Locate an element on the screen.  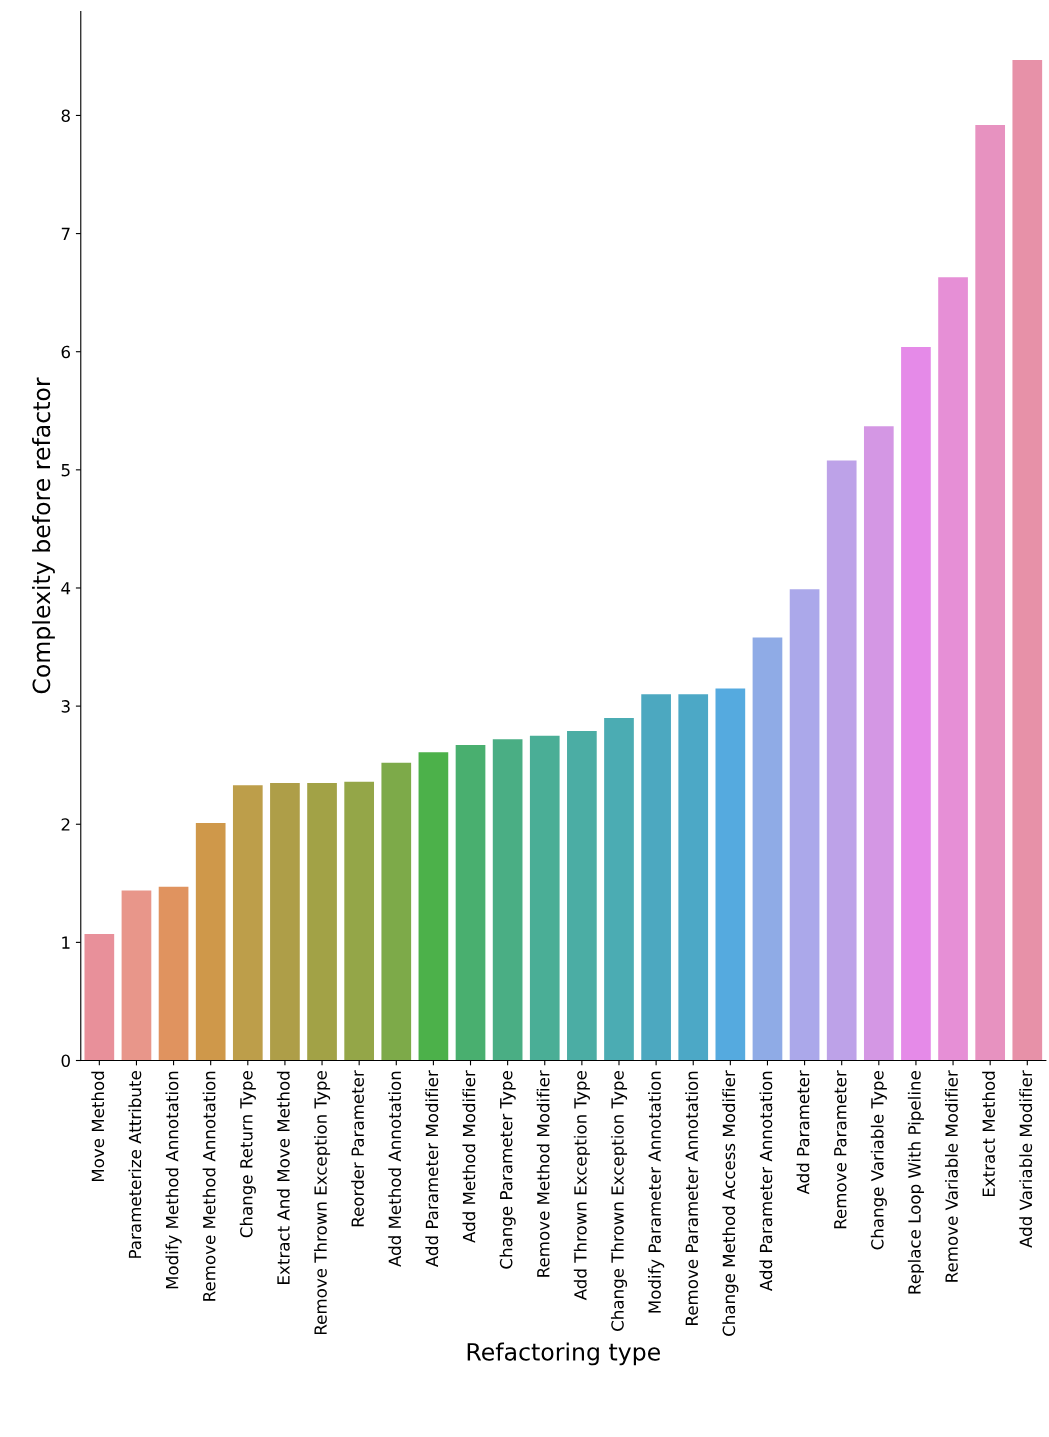
x-tick-label: Add Parameter is located at coordinates (803, 1132).